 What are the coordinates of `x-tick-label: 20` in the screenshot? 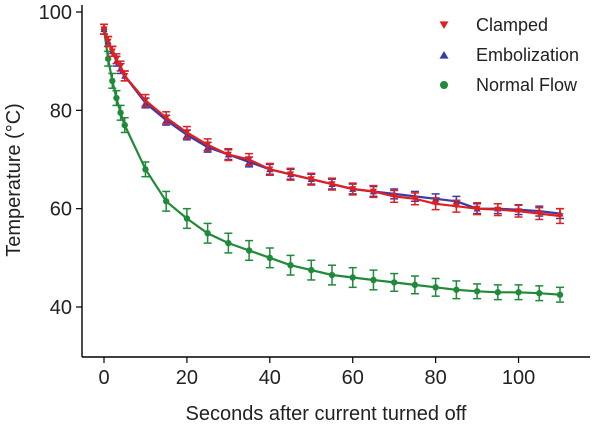 It's located at (187, 378).